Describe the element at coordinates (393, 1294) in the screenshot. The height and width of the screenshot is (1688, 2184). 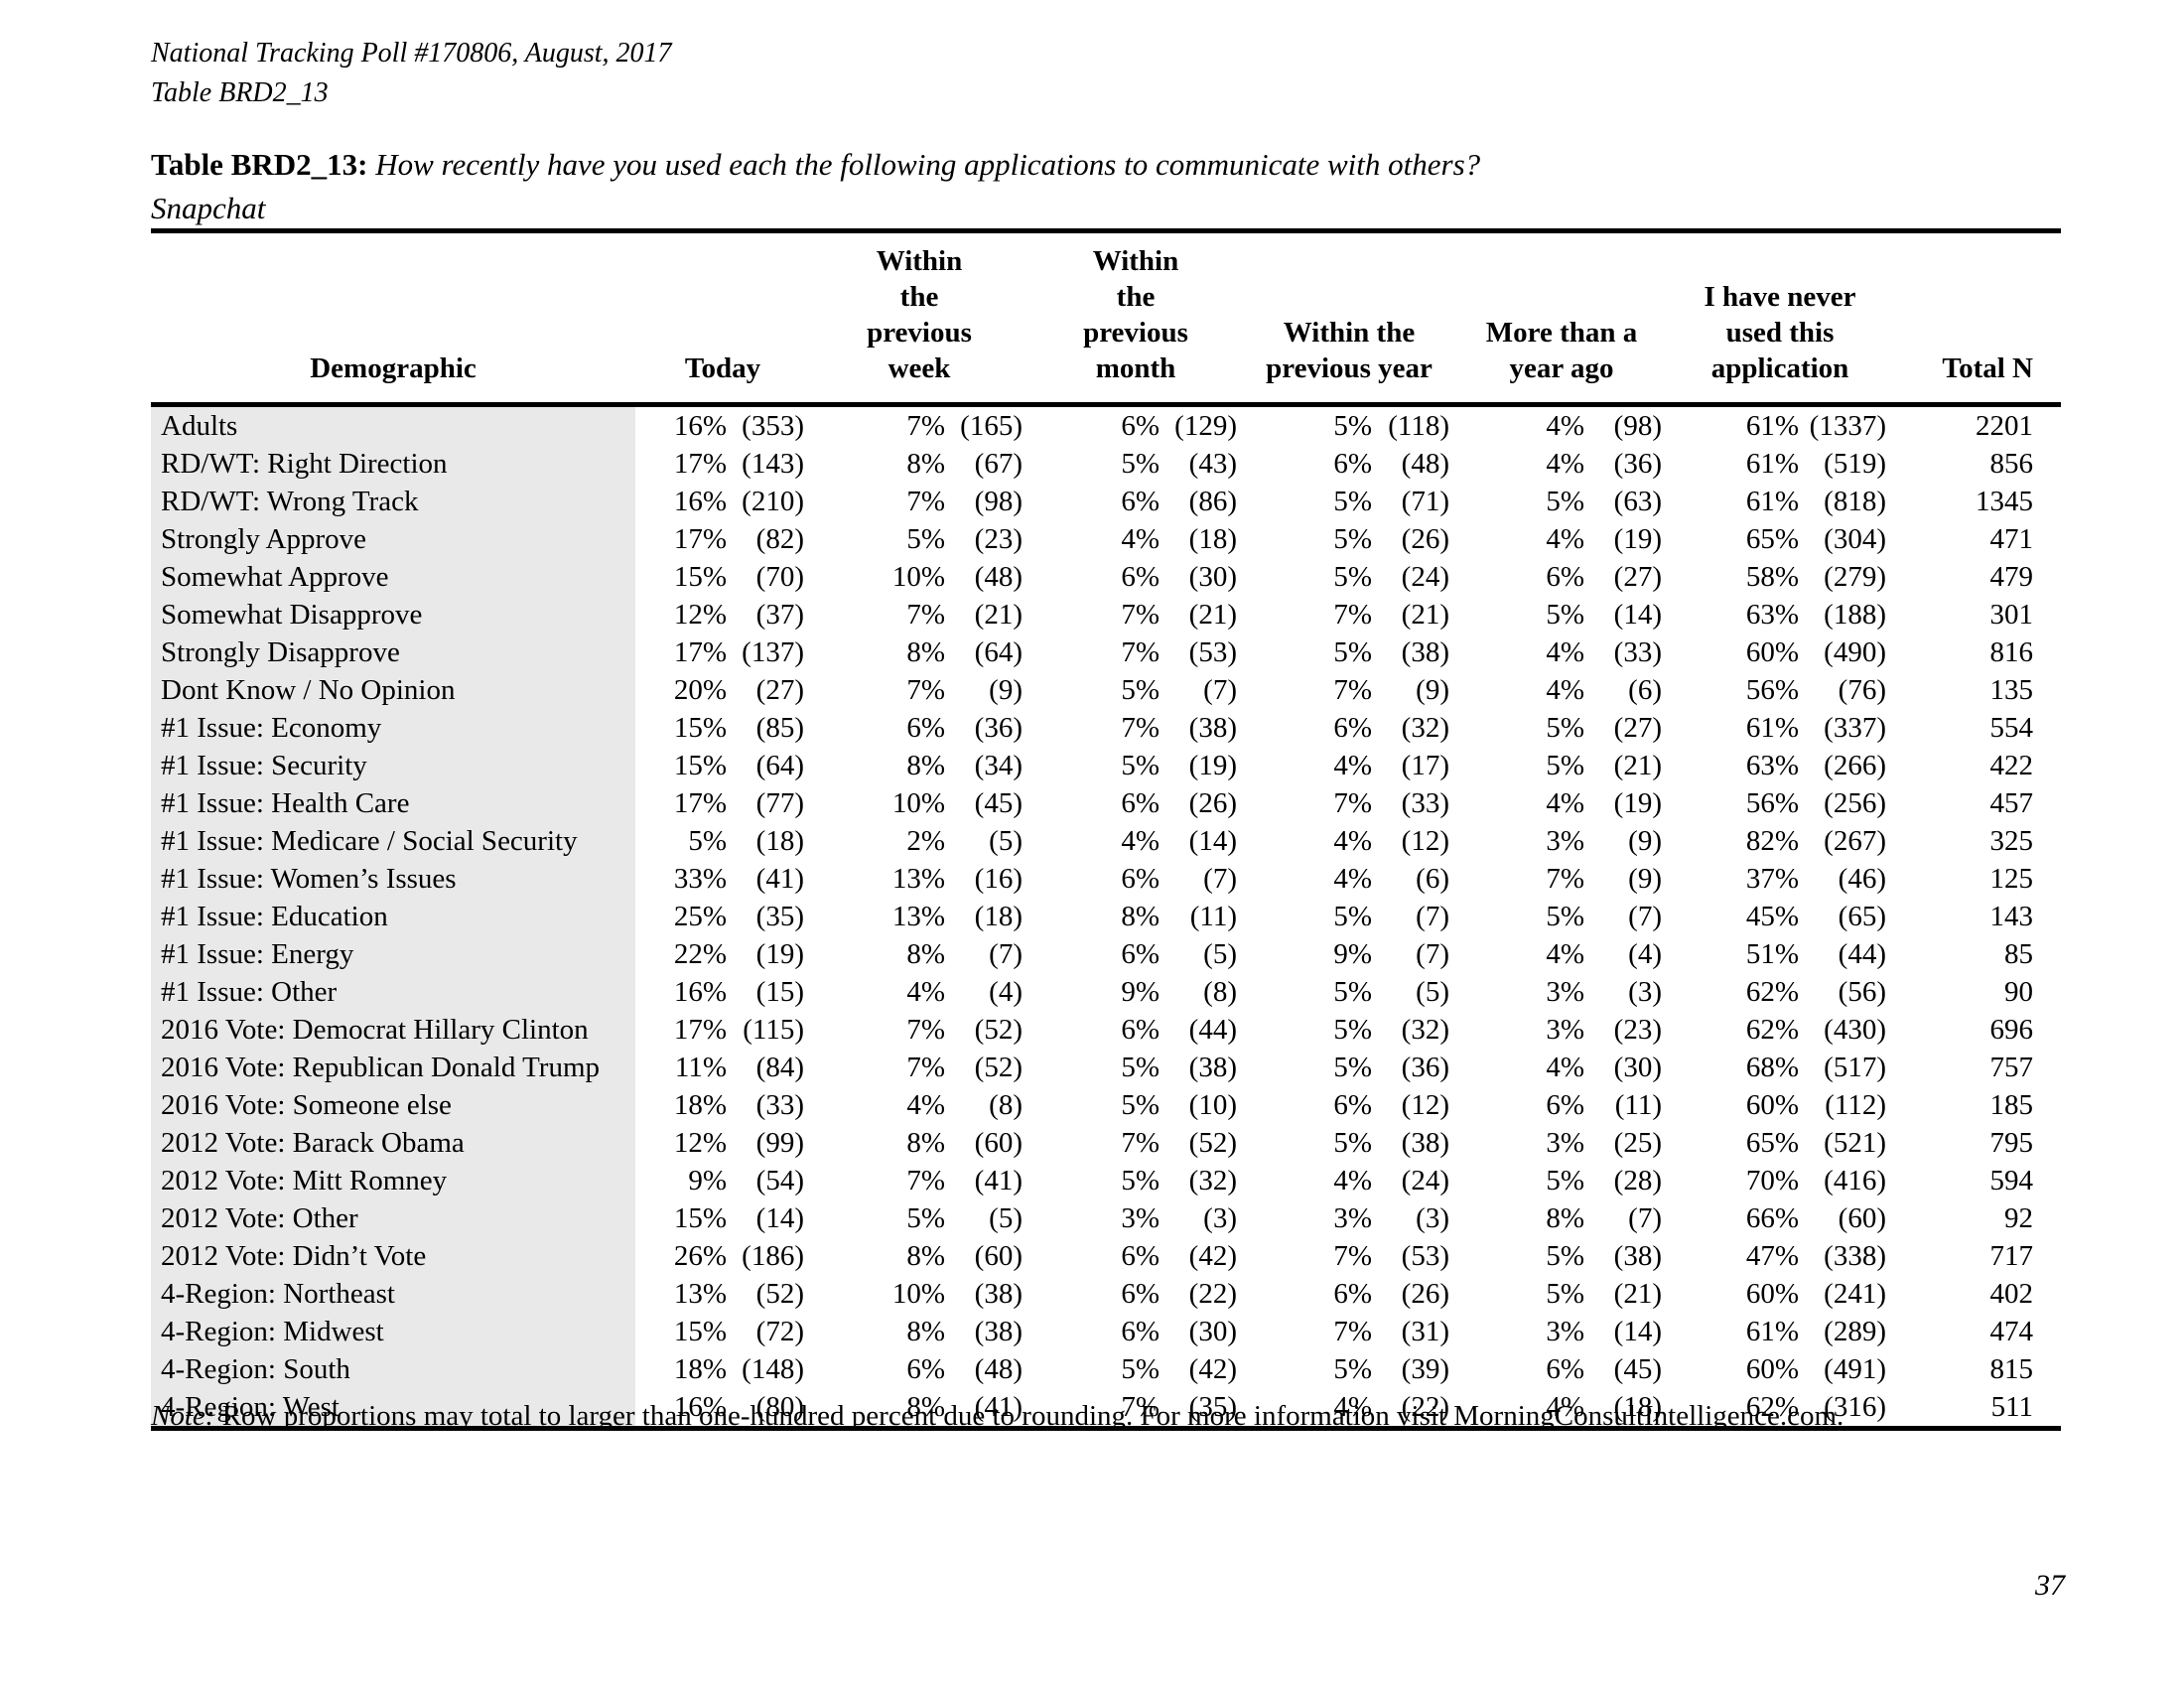
I see `demographic-cell: 4-Region: Northeast` at that location.